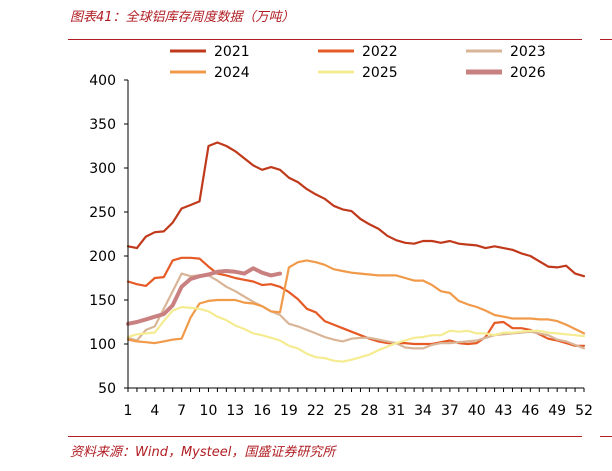 Image resolution: width=612 pixels, height=471 pixels. Describe the element at coordinates (203, 452) in the screenshot. I see `figure-source: 资料来源：Wind，Mysteel，国盛证券研究所` at that location.